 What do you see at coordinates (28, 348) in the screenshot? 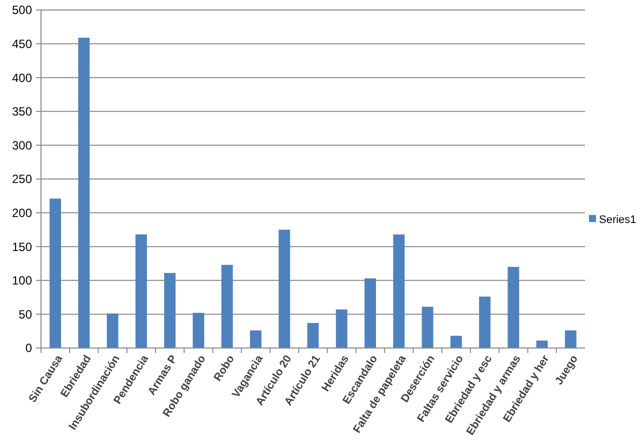
I see `y-tick-label: 0` at bounding box center [28, 348].